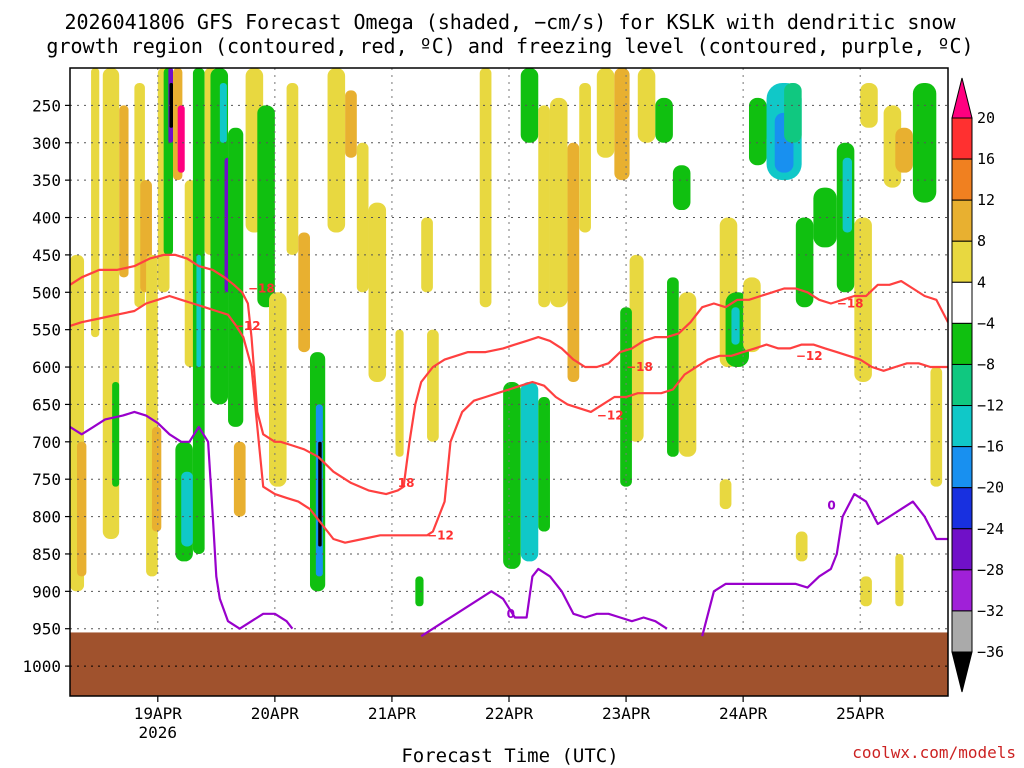  I want to click on y-tick-label-2: 350, so click(46, 180).